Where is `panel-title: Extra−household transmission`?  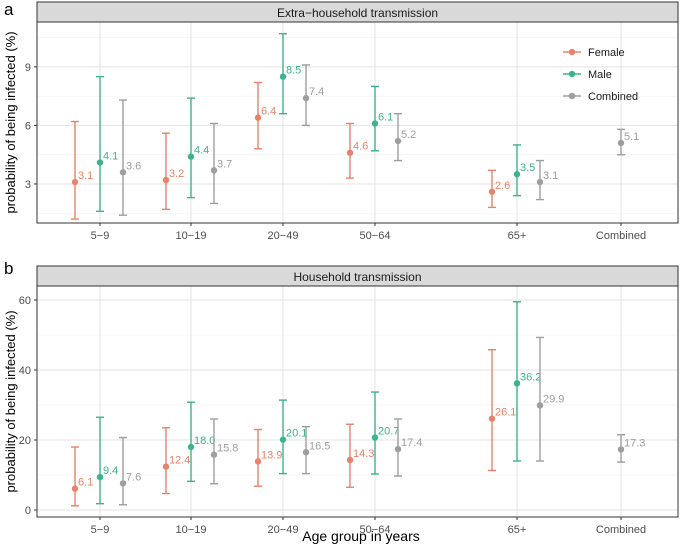
panel-title: Extra−household transmission is located at coordinates (357, 13).